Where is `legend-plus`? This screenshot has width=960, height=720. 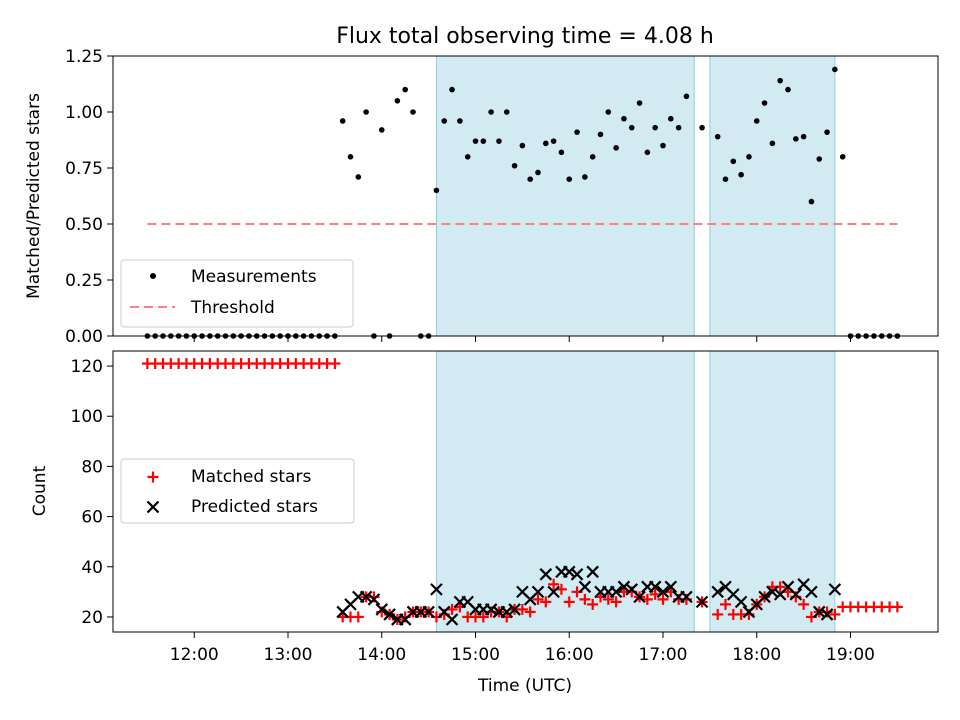 legend-plus is located at coordinates (153, 477).